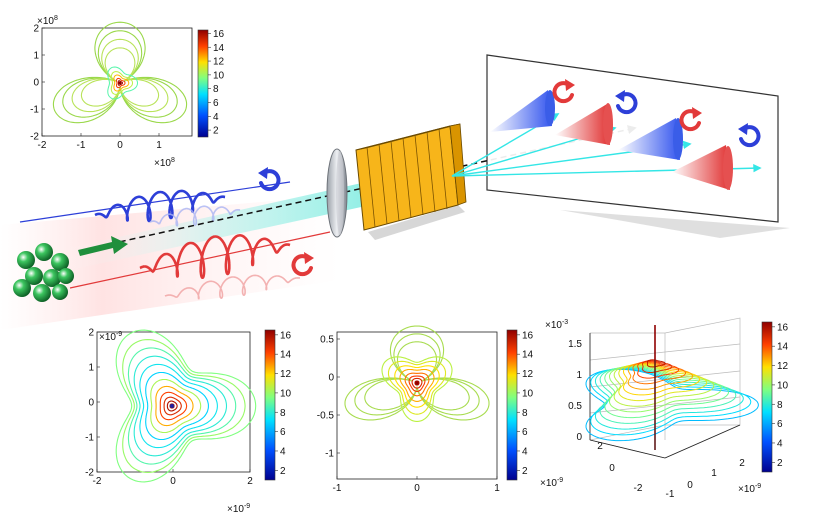  Describe the element at coordinates (579, 437) in the screenshot. I see `z-tick-label: 0` at that location.